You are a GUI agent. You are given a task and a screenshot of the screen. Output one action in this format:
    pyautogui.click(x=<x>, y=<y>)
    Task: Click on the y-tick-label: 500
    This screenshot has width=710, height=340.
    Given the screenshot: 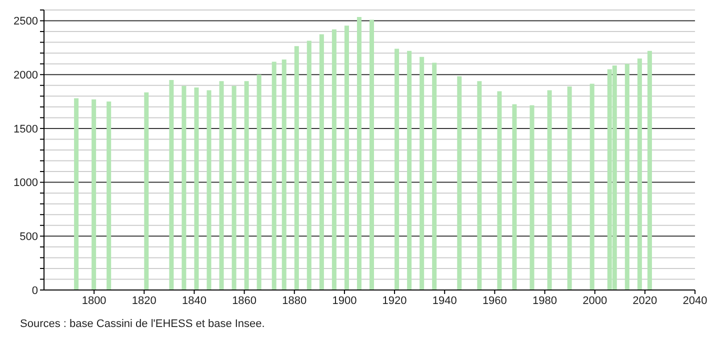 What is the action you would take?
    pyautogui.click(x=29, y=237)
    